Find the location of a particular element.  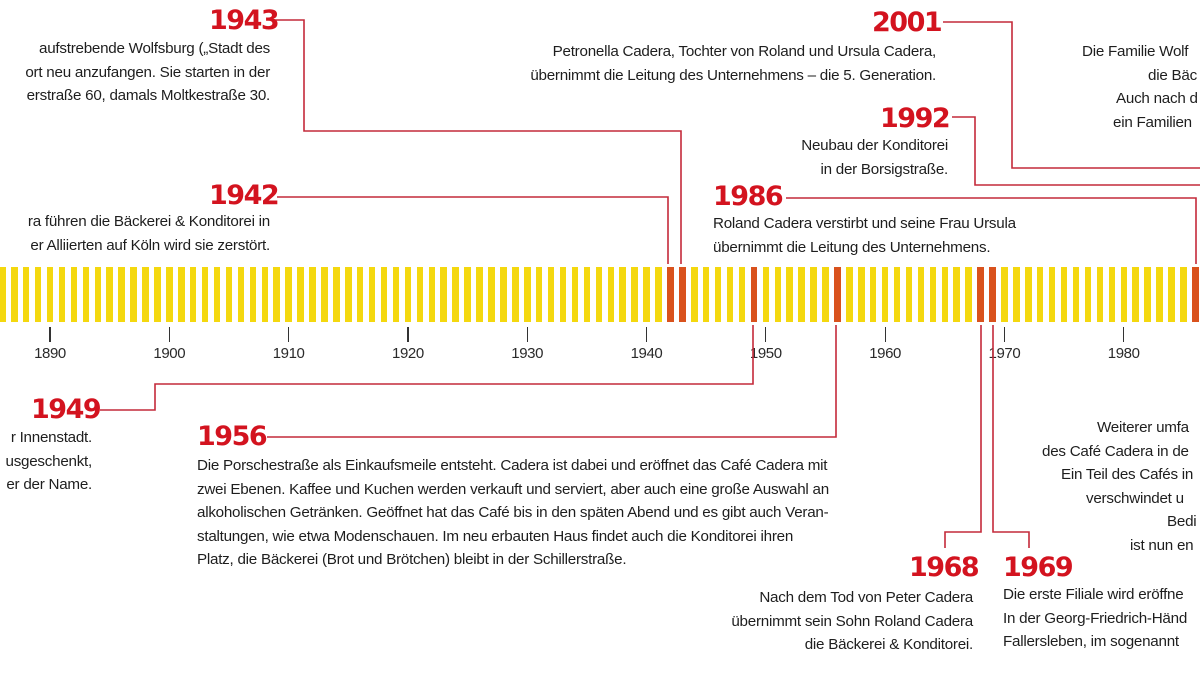

axis-tick-label: 1950 is located at coordinates (765, 353).